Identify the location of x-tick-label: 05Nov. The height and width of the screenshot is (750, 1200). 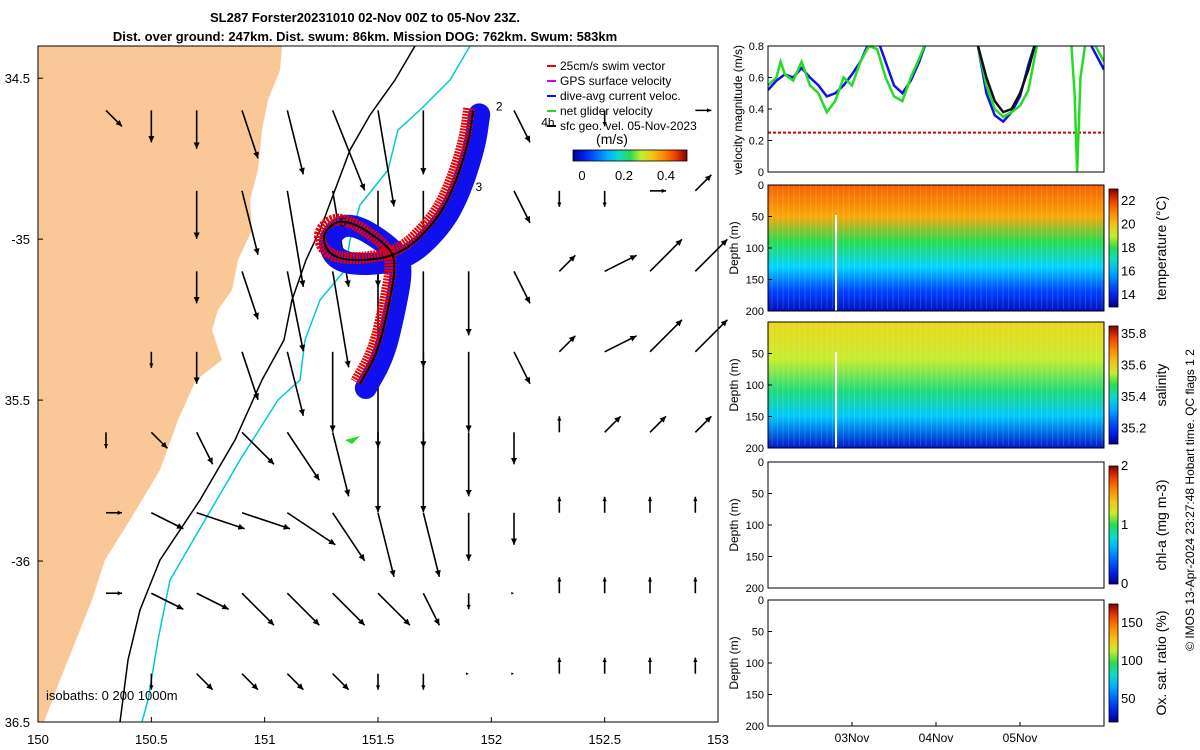
(1020, 738).